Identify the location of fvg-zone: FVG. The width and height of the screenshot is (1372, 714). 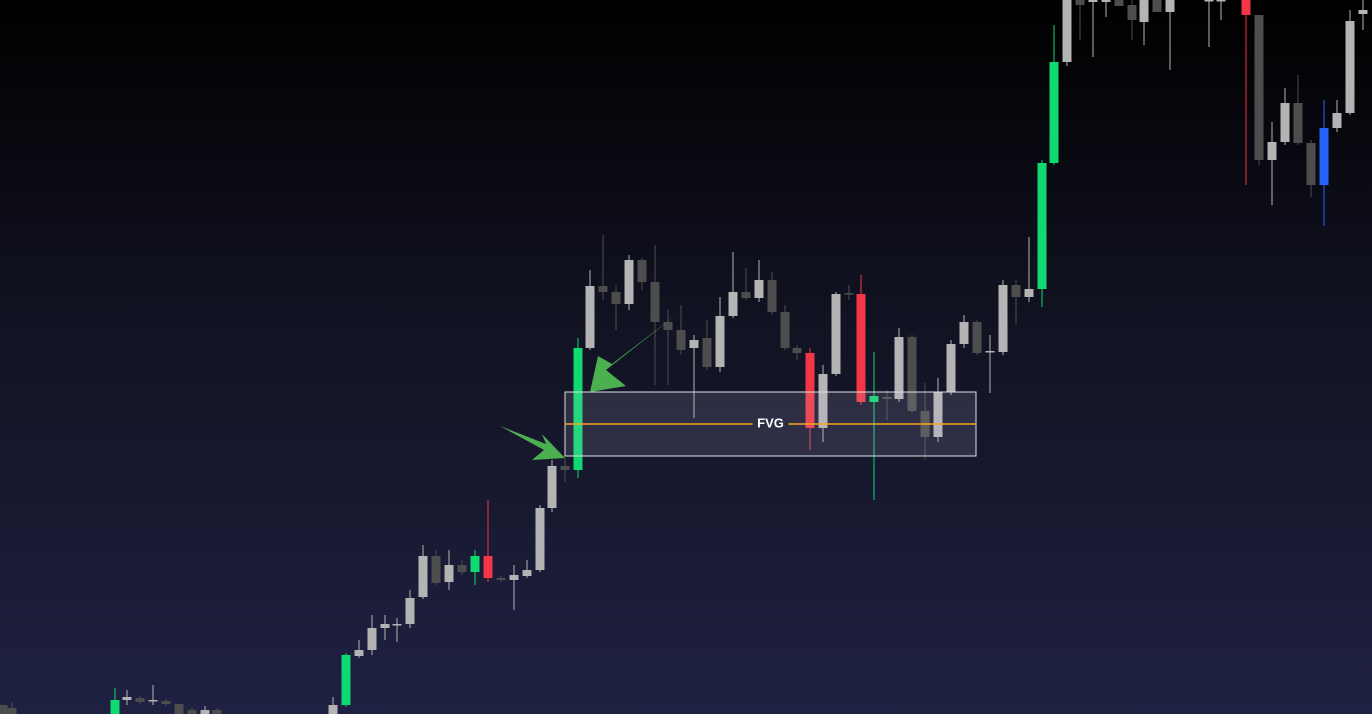
(770, 424).